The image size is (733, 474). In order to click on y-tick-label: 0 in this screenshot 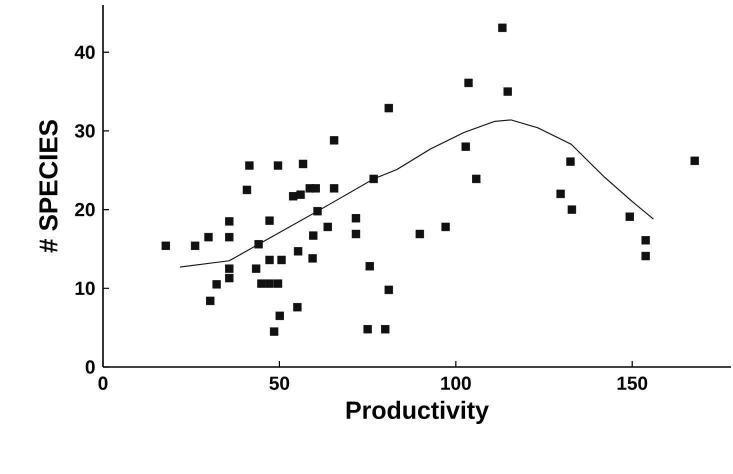, I will do `click(90, 367)`.